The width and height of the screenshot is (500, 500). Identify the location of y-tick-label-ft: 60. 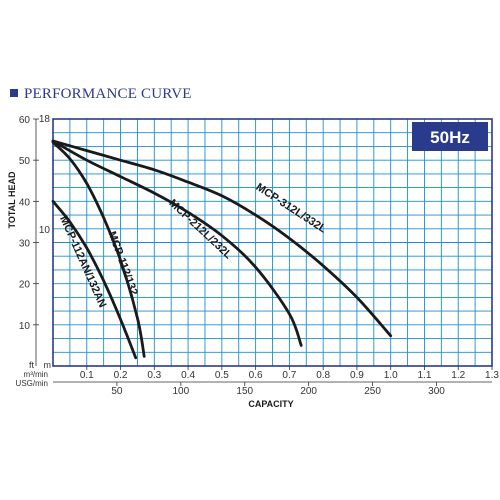
(25, 120).